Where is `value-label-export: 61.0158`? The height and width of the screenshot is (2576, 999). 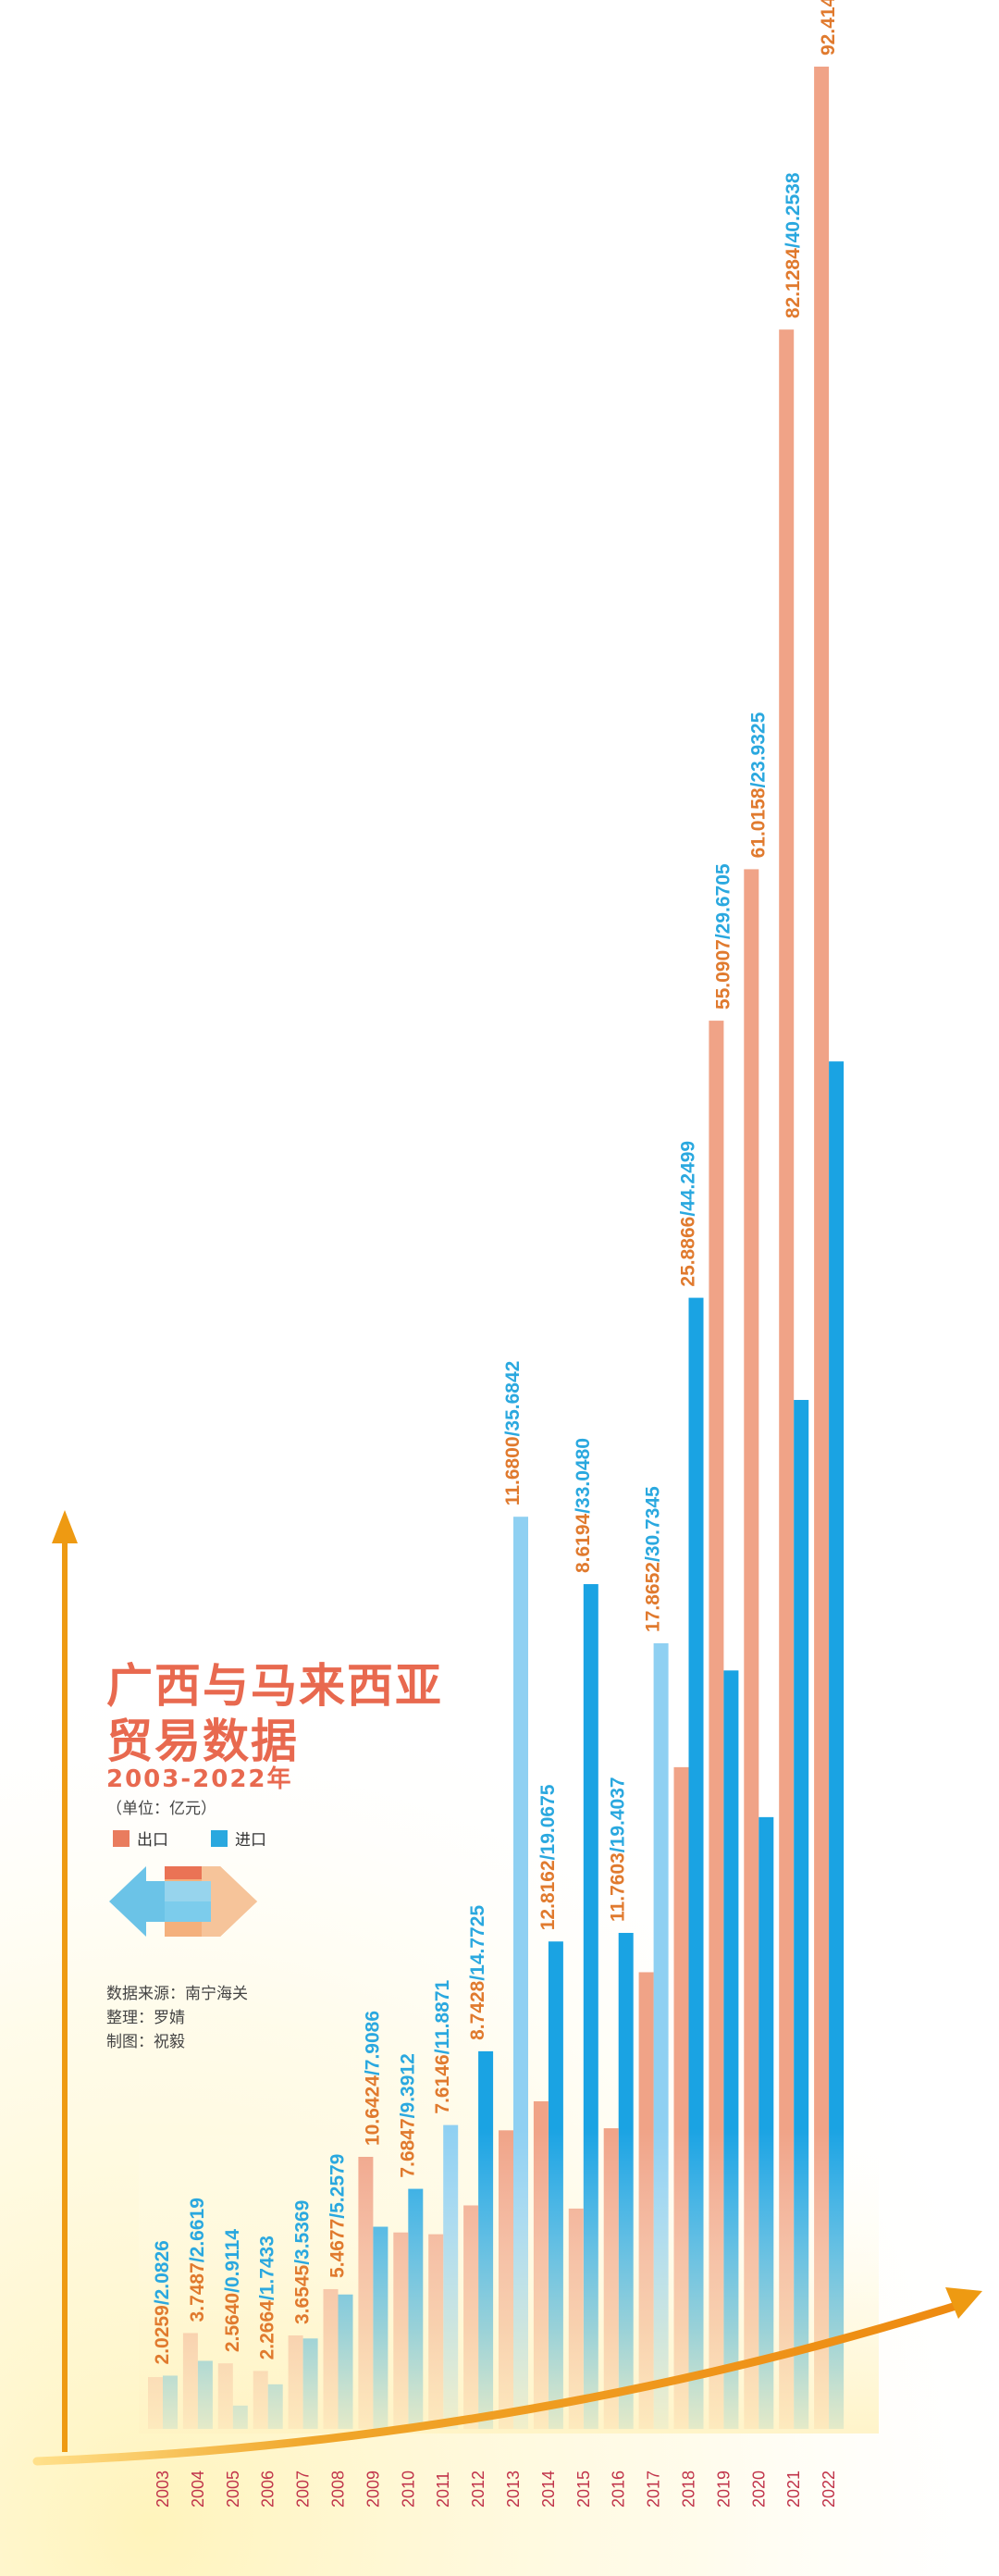 value-label-export: 61.0158 is located at coordinates (758, 822).